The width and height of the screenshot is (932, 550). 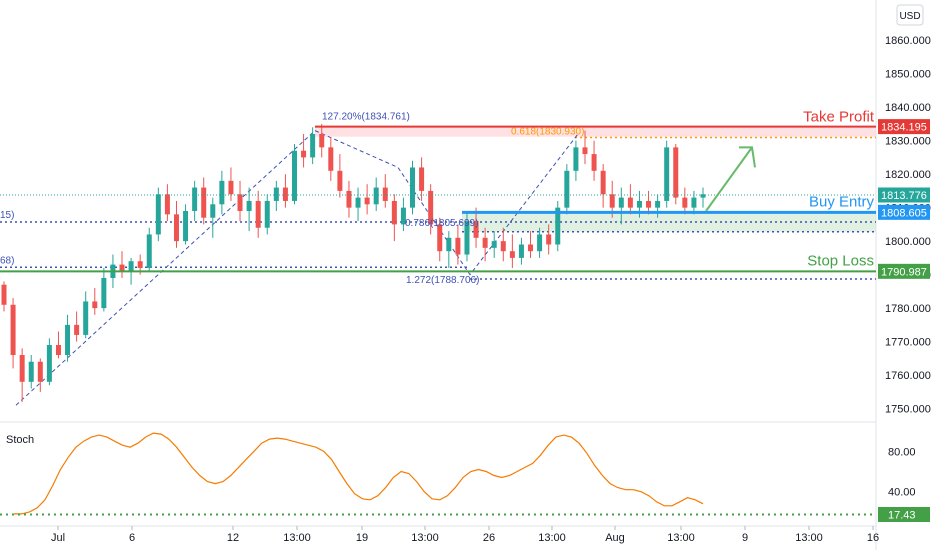 I want to click on price-tick-label: 1760.000, so click(x=908, y=376).